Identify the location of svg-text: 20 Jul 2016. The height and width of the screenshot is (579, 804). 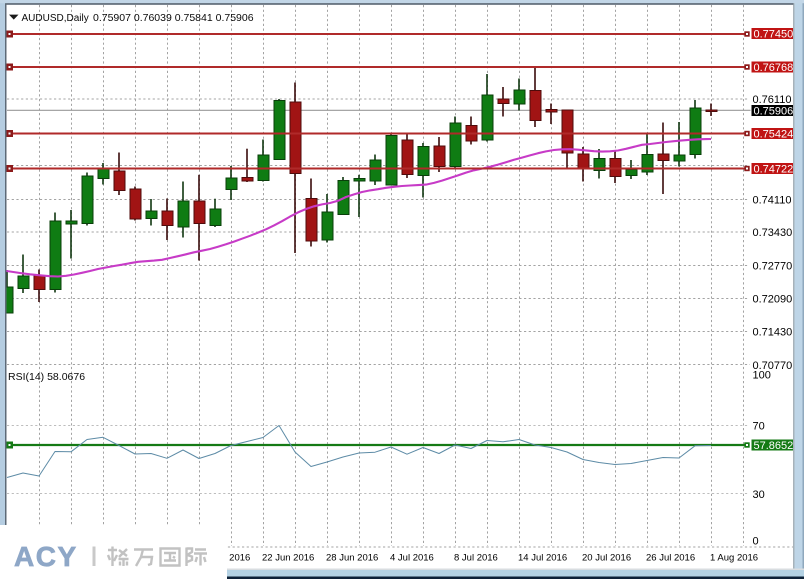
(606, 558).